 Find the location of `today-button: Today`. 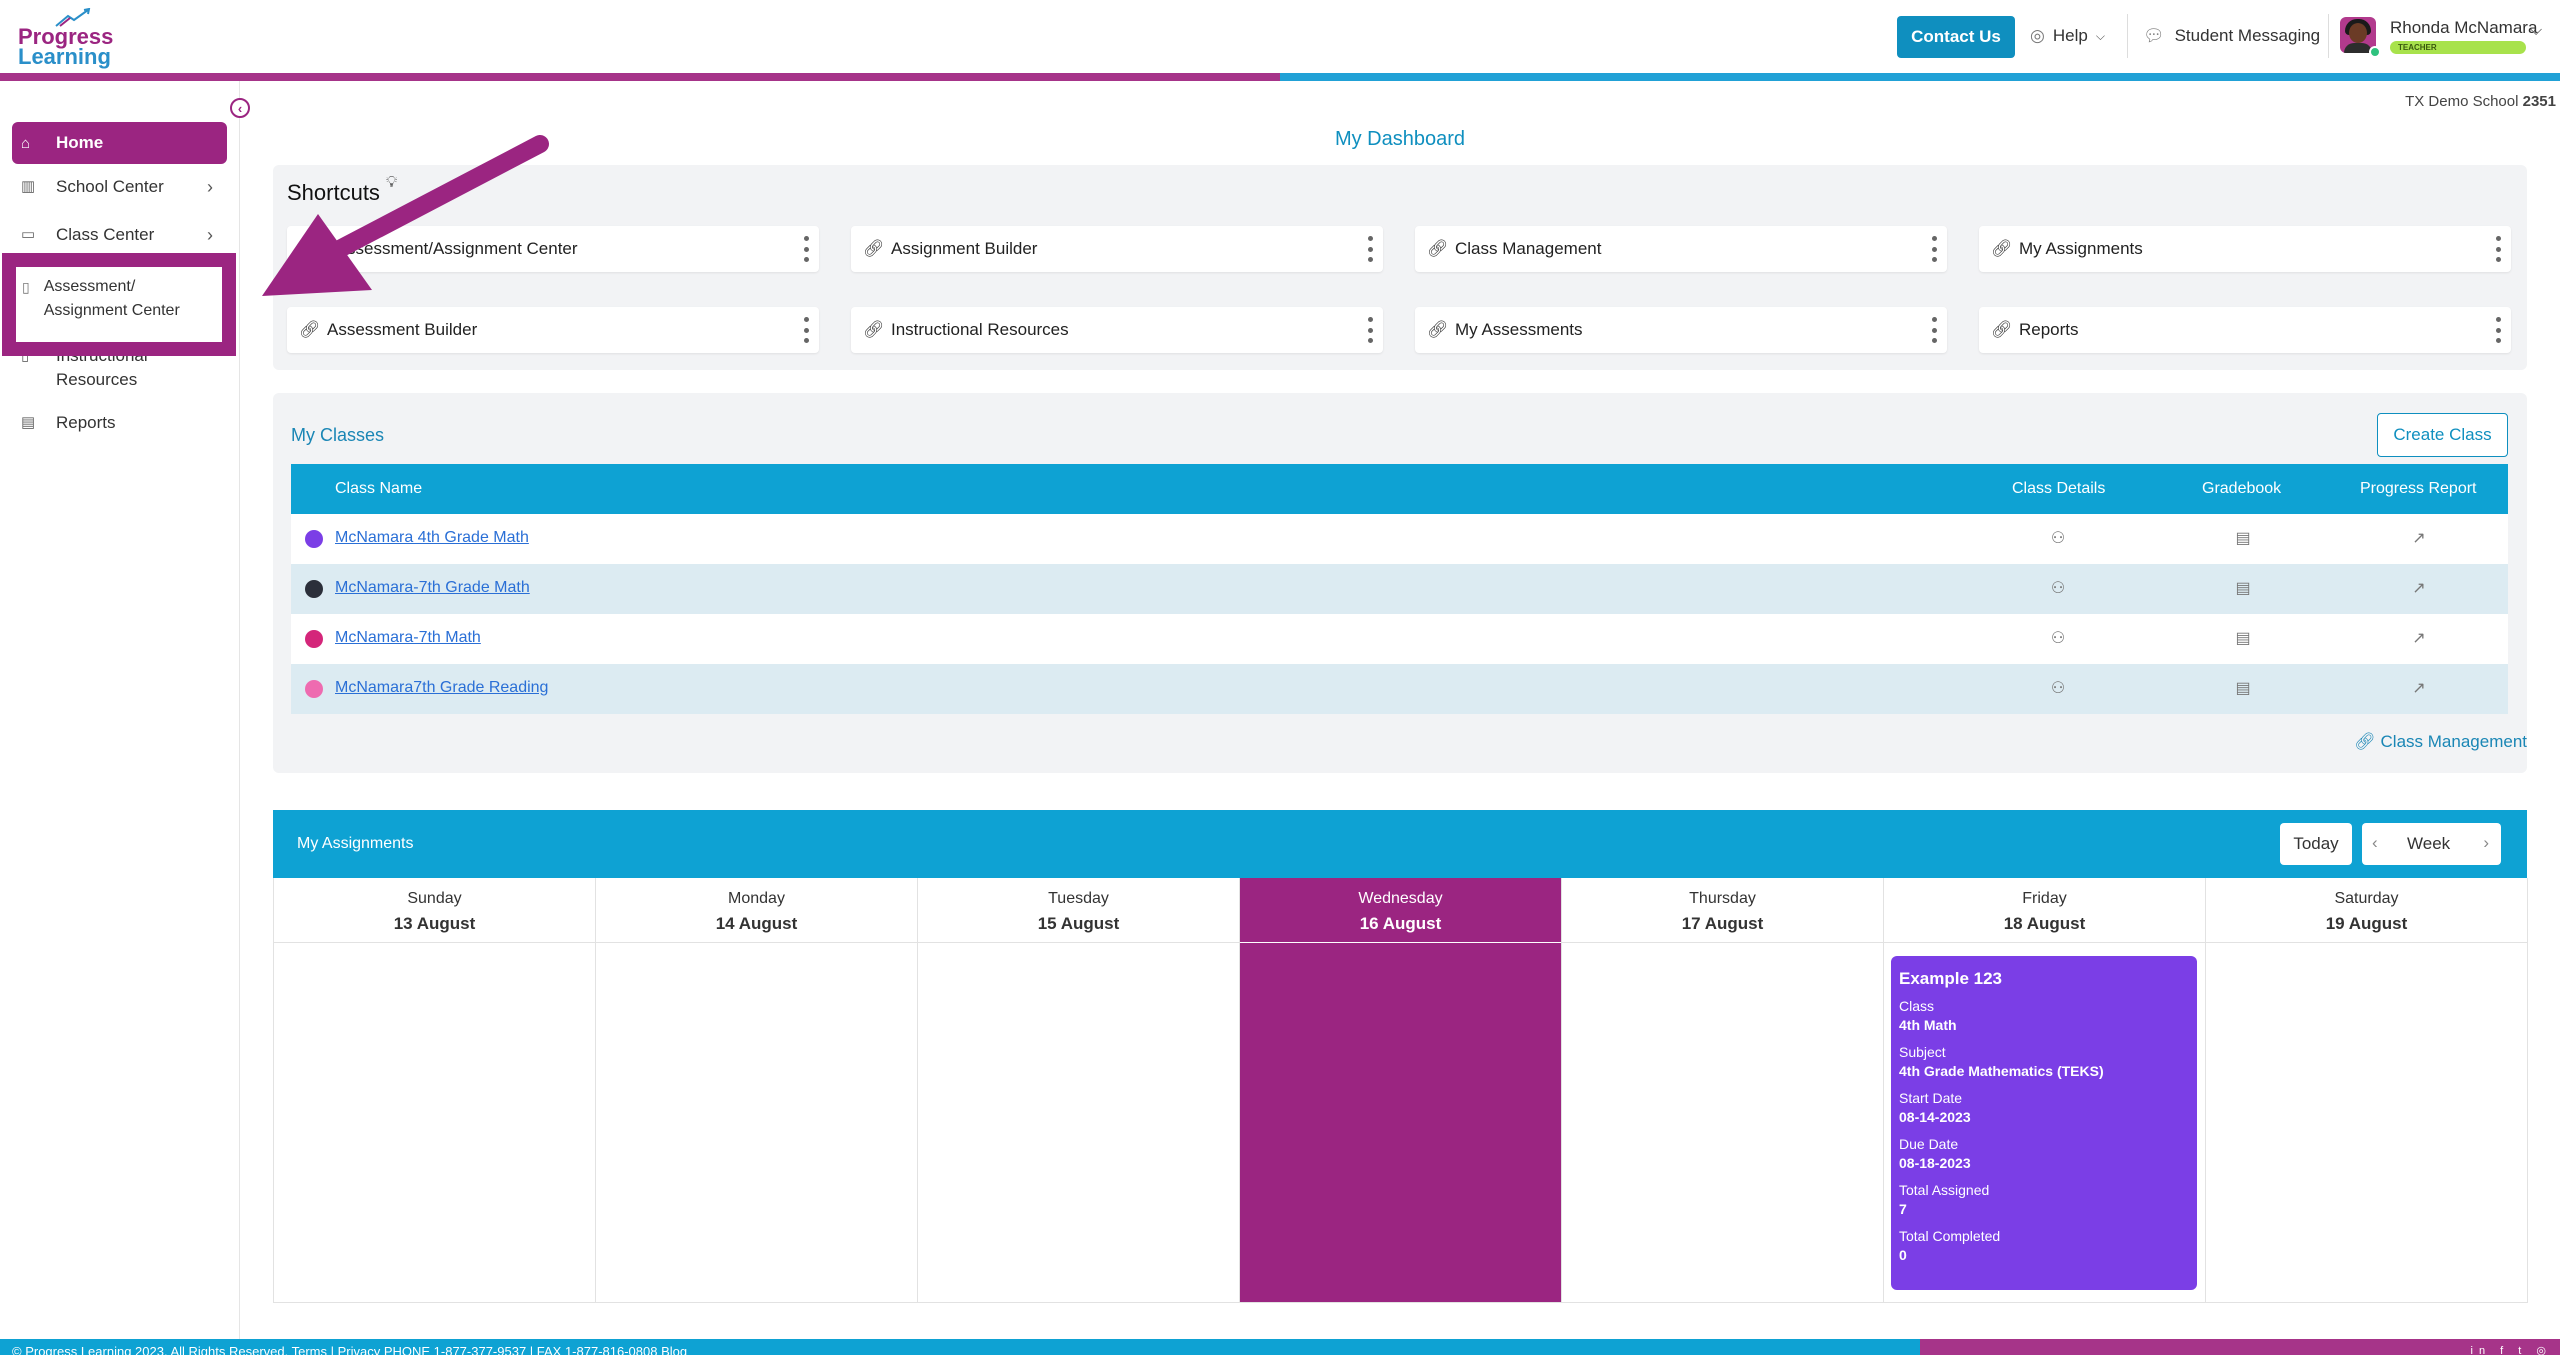

today-button: Today is located at coordinates (2316, 844).